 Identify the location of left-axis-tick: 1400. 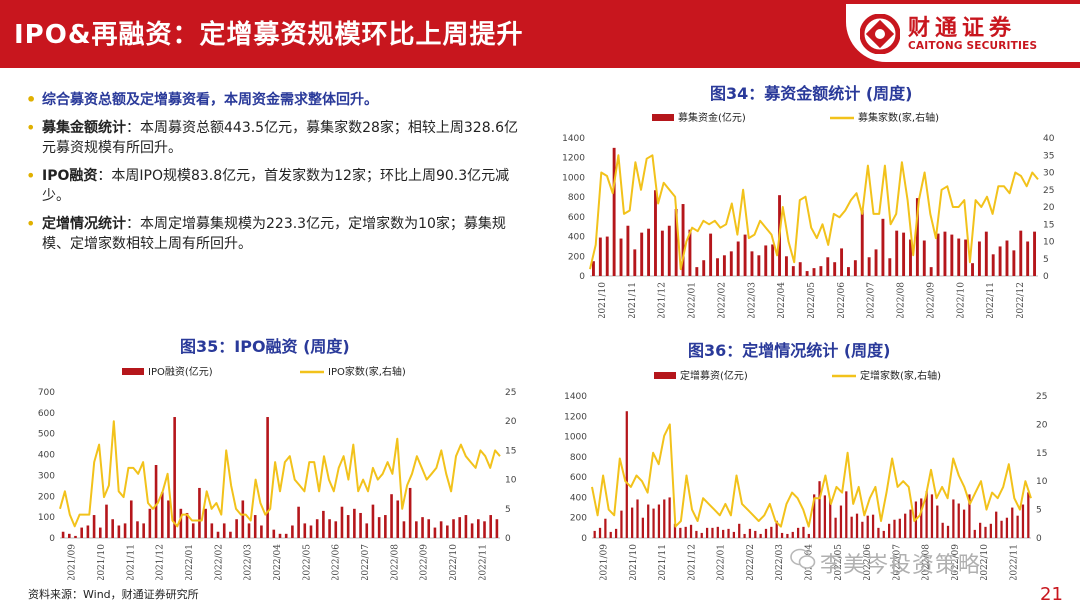
(575, 397).